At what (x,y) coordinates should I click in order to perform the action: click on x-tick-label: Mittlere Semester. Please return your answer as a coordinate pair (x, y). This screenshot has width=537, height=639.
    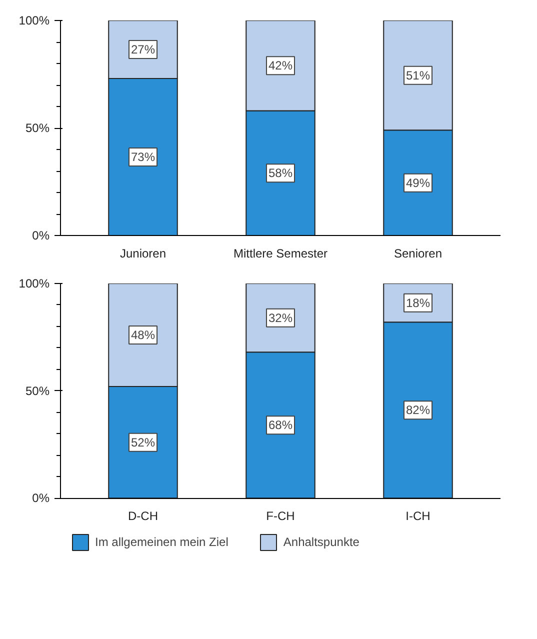
    Looking at the image, I should click on (280, 253).